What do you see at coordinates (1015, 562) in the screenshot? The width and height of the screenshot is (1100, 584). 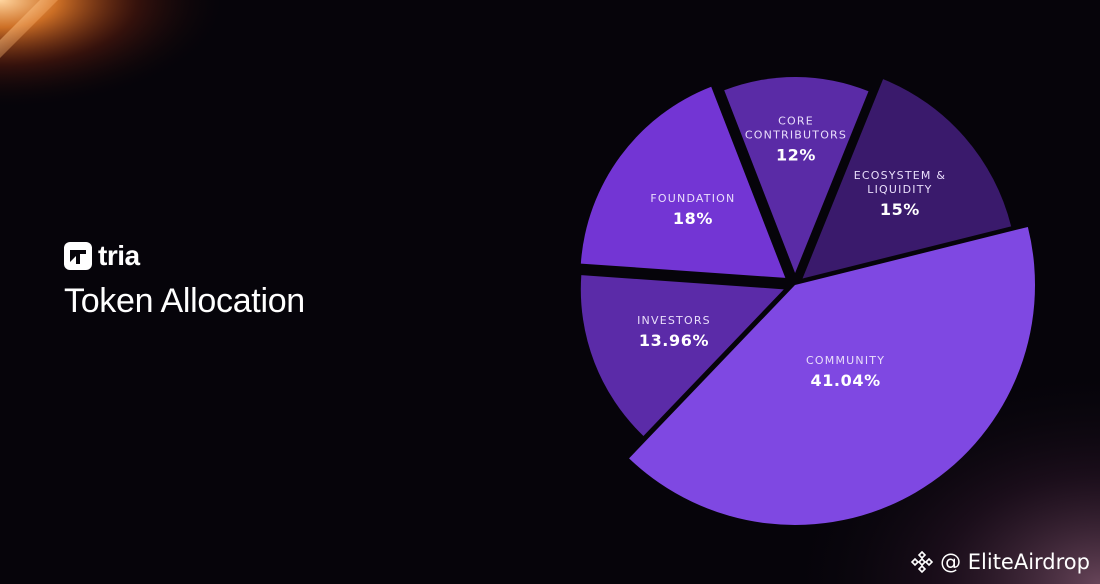 I see `watermark-text: @ EliteAirdrop` at bounding box center [1015, 562].